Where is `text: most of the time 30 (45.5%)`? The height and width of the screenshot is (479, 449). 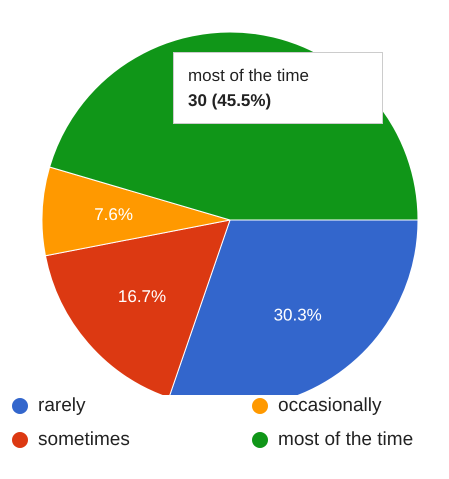
text: most of the time 30 (45.5%) is located at coordinates (249, 88).